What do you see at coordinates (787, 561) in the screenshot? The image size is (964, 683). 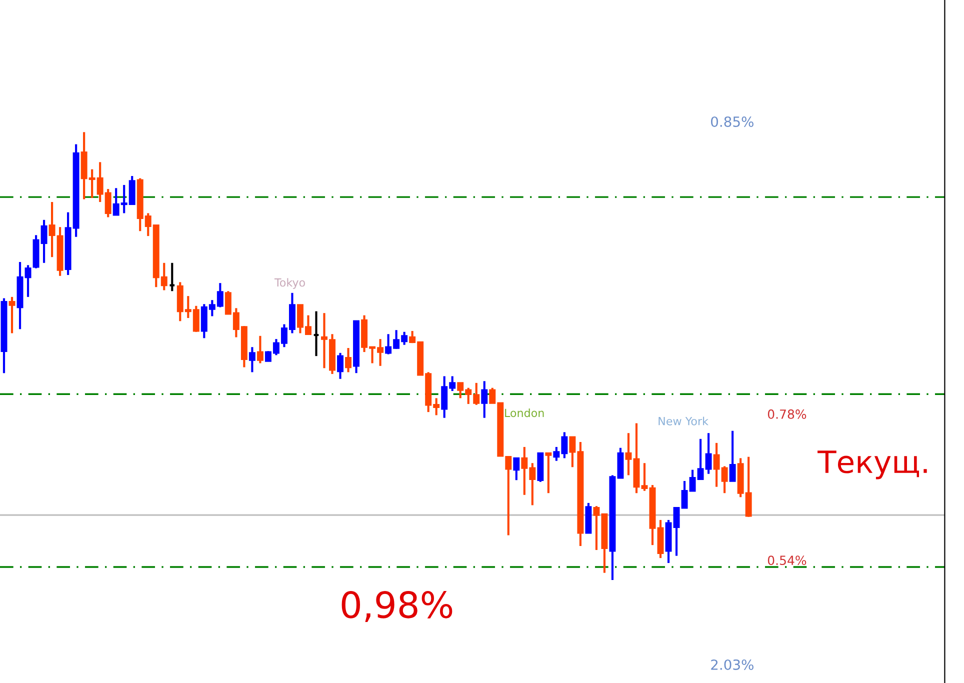 I see `text: 0.54%` at bounding box center [787, 561].